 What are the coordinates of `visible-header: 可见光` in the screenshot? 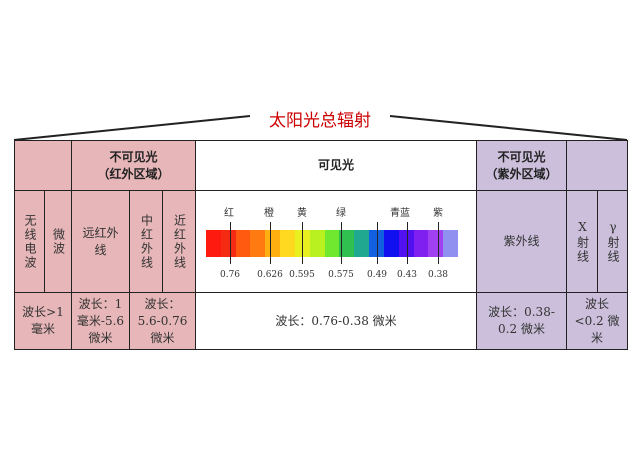 It's located at (336, 165).